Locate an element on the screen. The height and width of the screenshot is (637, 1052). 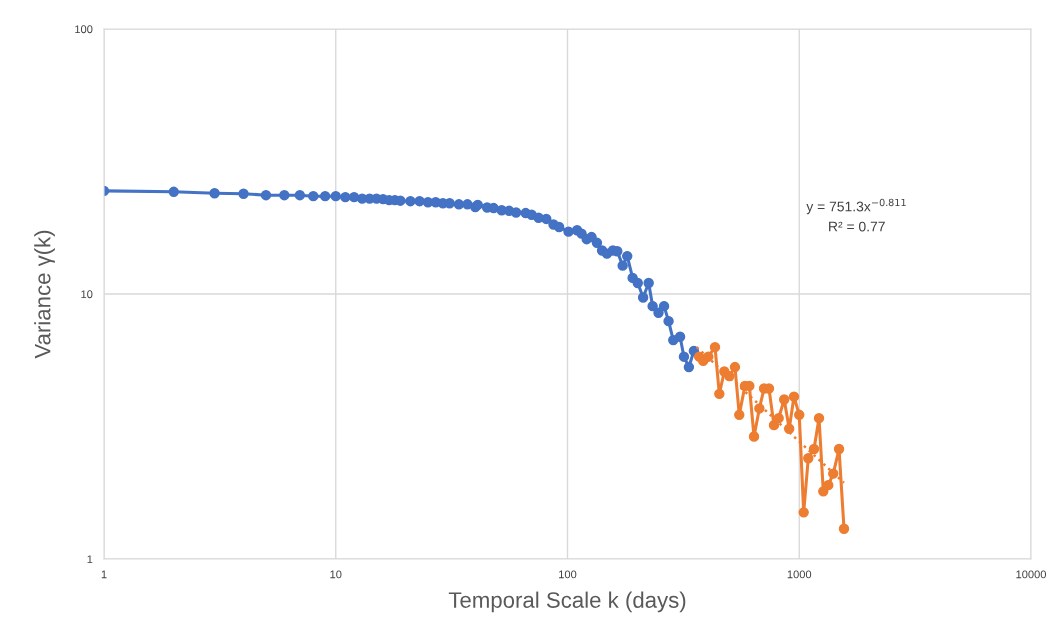
x-tick-label: 1000 is located at coordinates (799, 574).